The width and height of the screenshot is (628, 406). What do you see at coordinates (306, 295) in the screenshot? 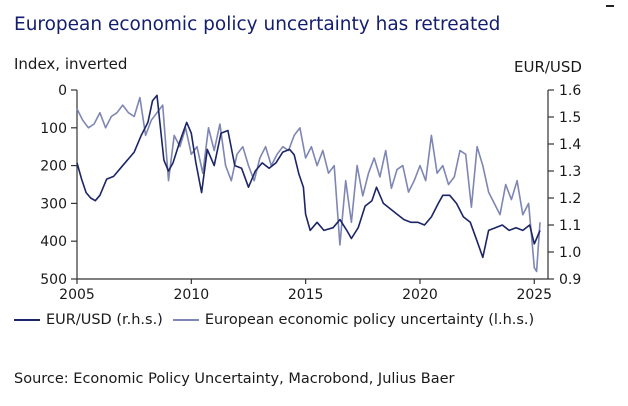
I see `x-tick-label: 2015` at bounding box center [306, 295].